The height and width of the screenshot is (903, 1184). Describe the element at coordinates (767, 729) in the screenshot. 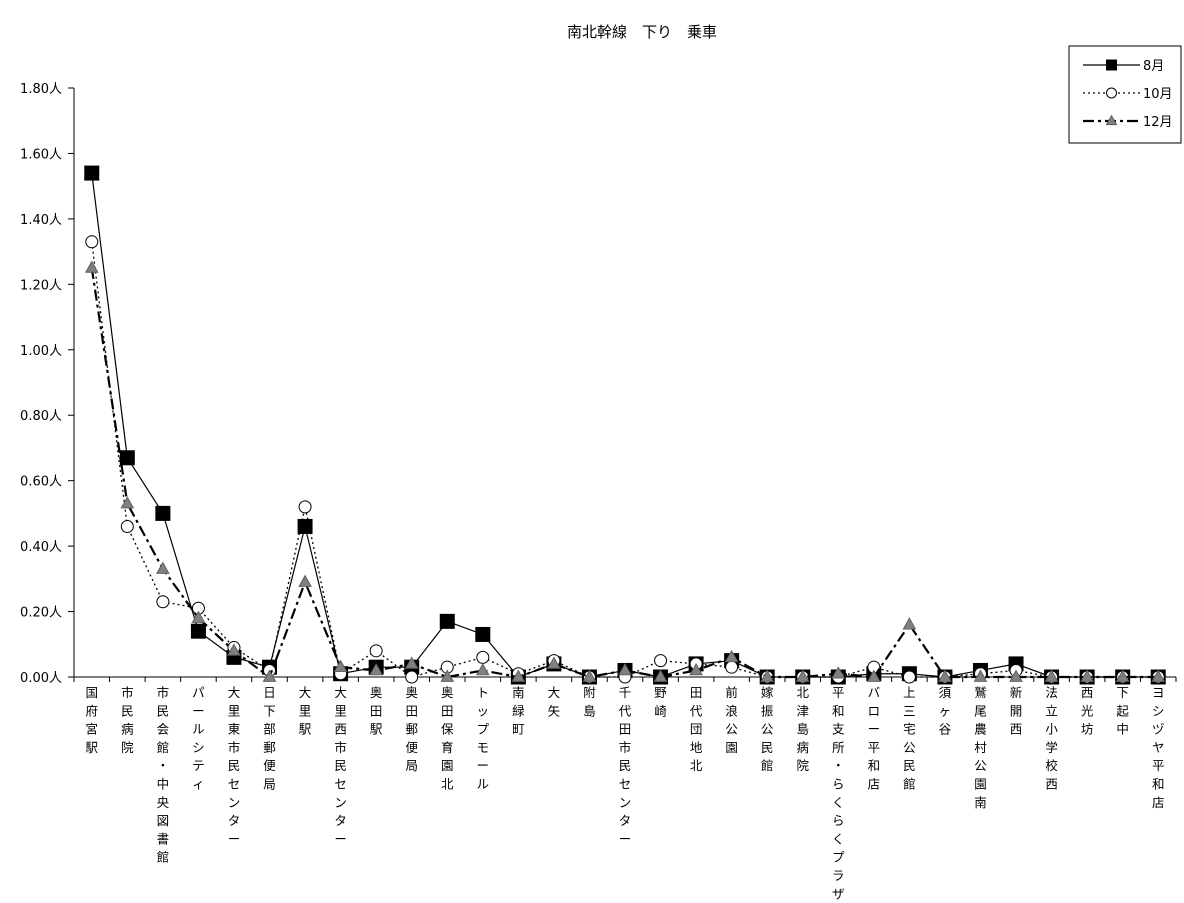

I see `x-tick-label: 嫁振公民館` at that location.